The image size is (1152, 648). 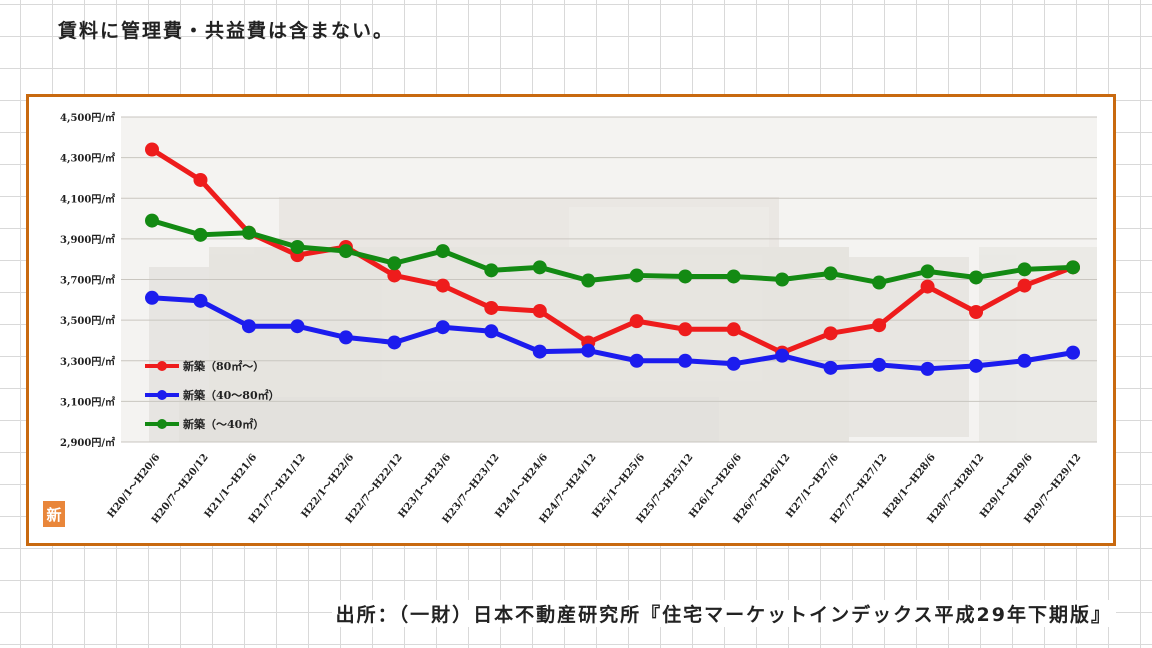 What do you see at coordinates (134, 486) in the screenshot?
I see `x-tick-label: H20/1～H20/6` at bounding box center [134, 486].